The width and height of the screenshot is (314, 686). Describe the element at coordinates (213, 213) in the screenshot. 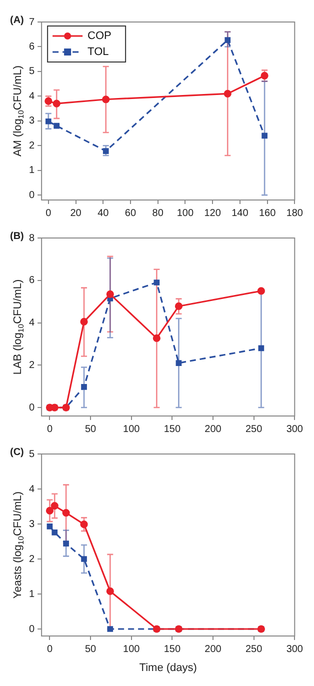

I see `x-tick-label: 120` at that location.